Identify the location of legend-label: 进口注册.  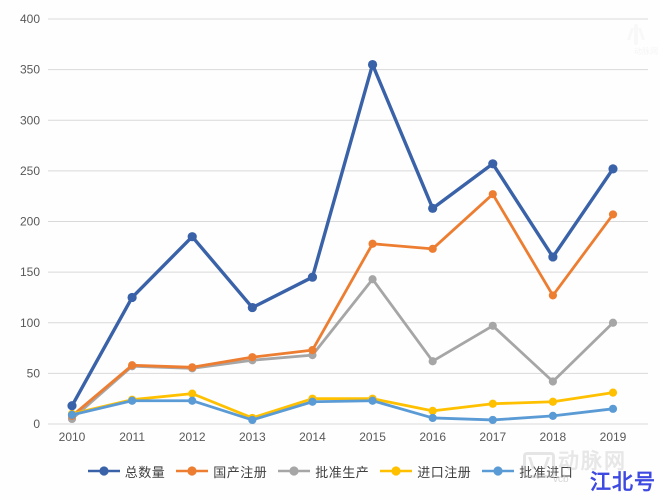
(444, 472).